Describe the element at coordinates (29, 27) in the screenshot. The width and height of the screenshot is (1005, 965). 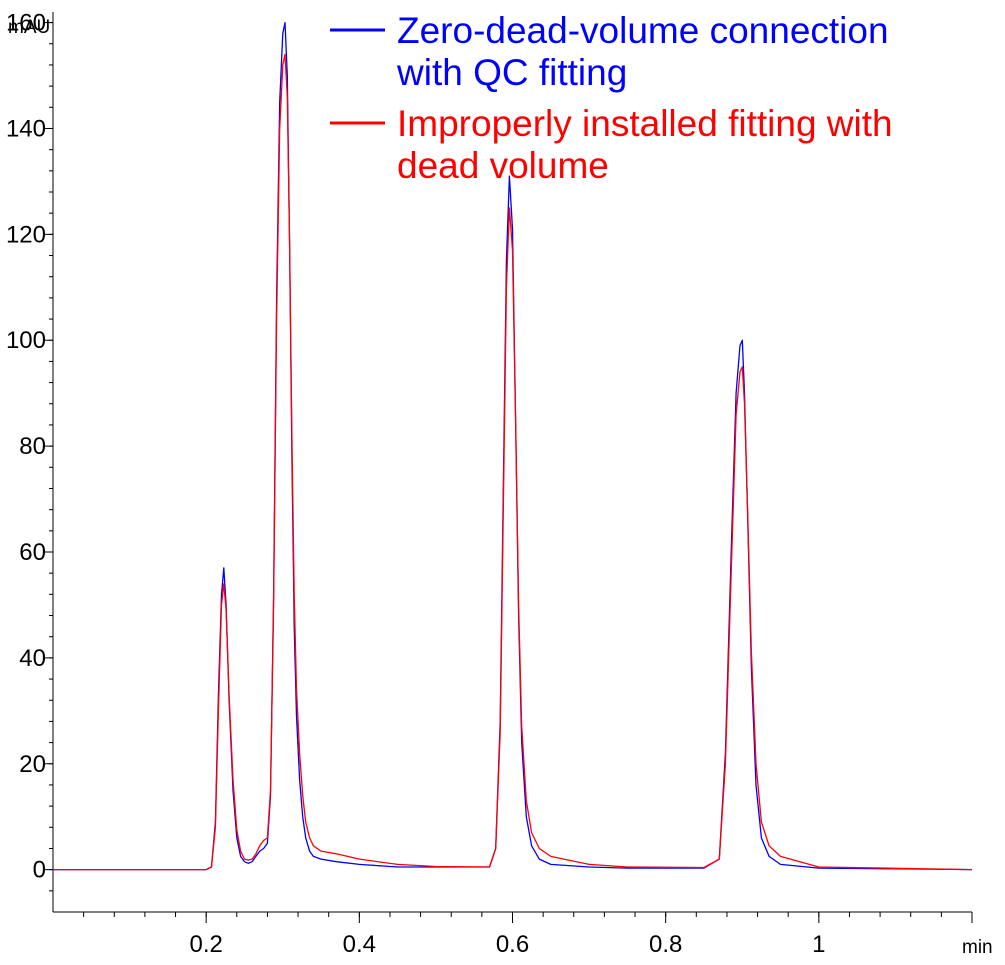
I see `y-axis-unit-label: mAU` at that location.